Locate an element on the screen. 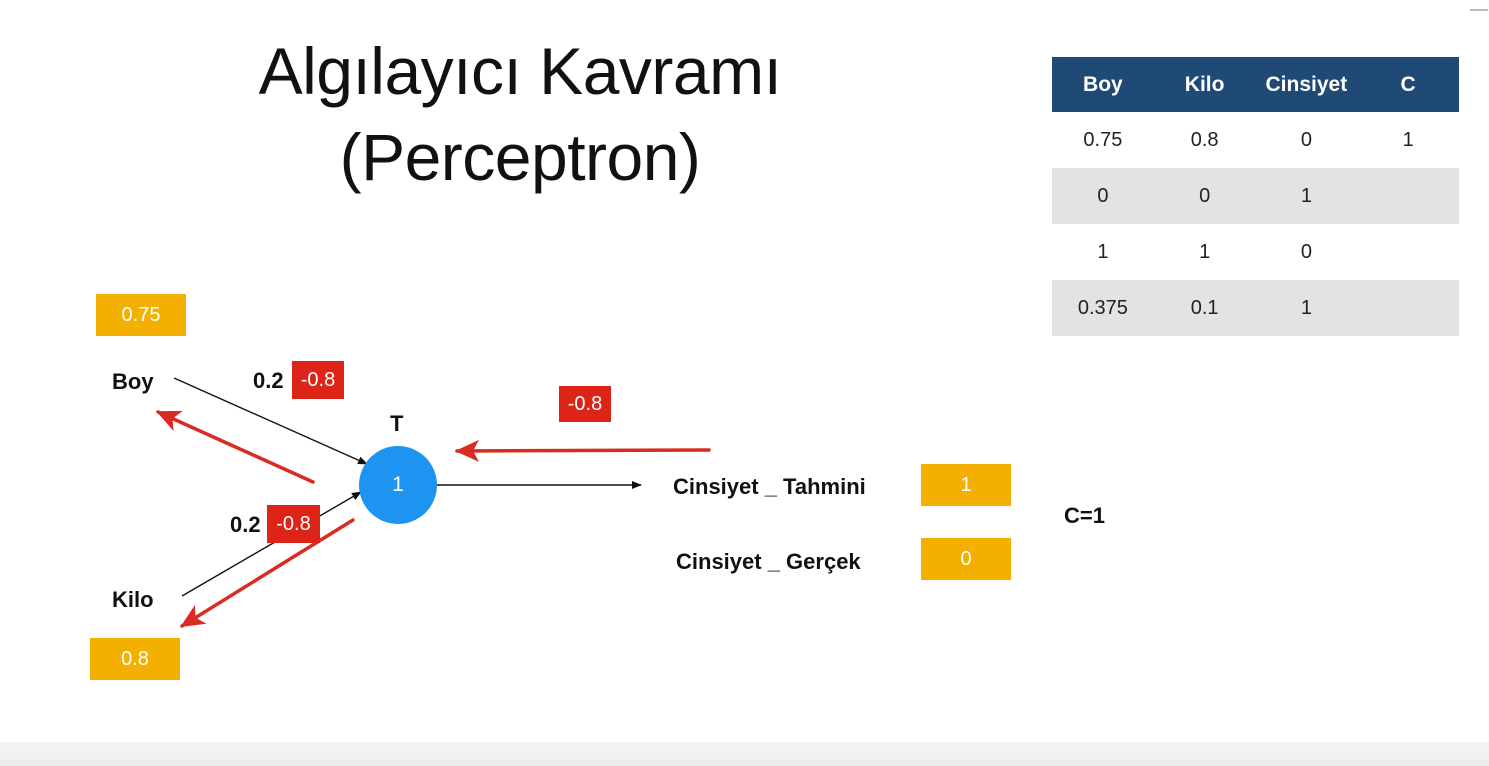 Image resolution: width=1489 pixels, height=766 pixels. header-cinsiyet: Cinsiyet is located at coordinates (1306, 84).